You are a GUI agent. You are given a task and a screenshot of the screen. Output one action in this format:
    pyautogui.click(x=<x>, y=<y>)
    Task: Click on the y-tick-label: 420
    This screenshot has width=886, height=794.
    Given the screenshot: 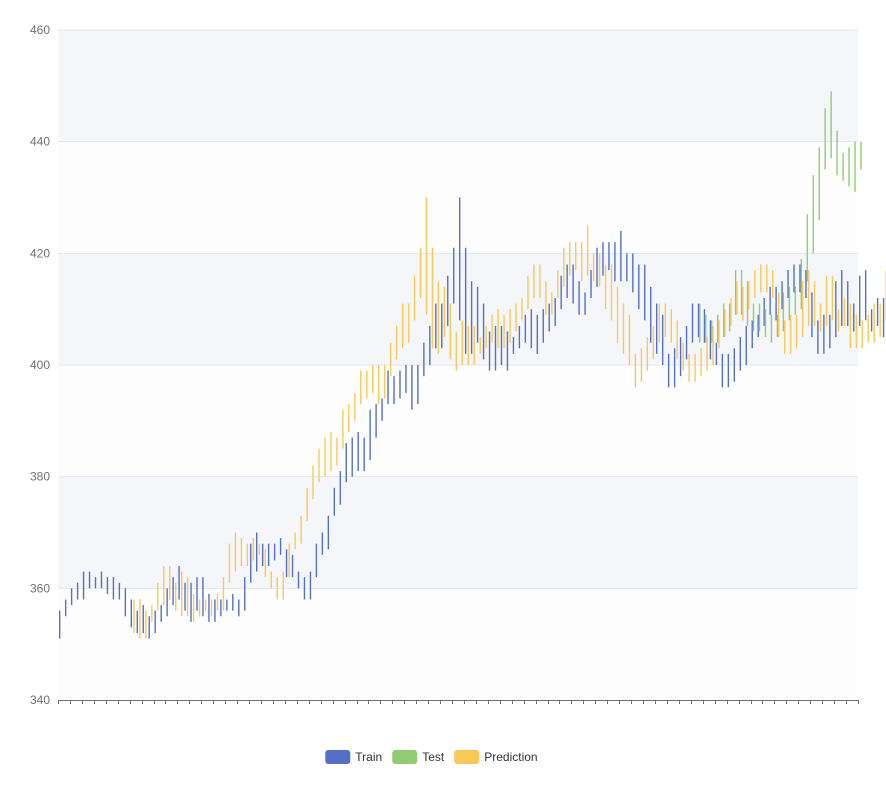 What is the action you would take?
    pyautogui.click(x=40, y=253)
    